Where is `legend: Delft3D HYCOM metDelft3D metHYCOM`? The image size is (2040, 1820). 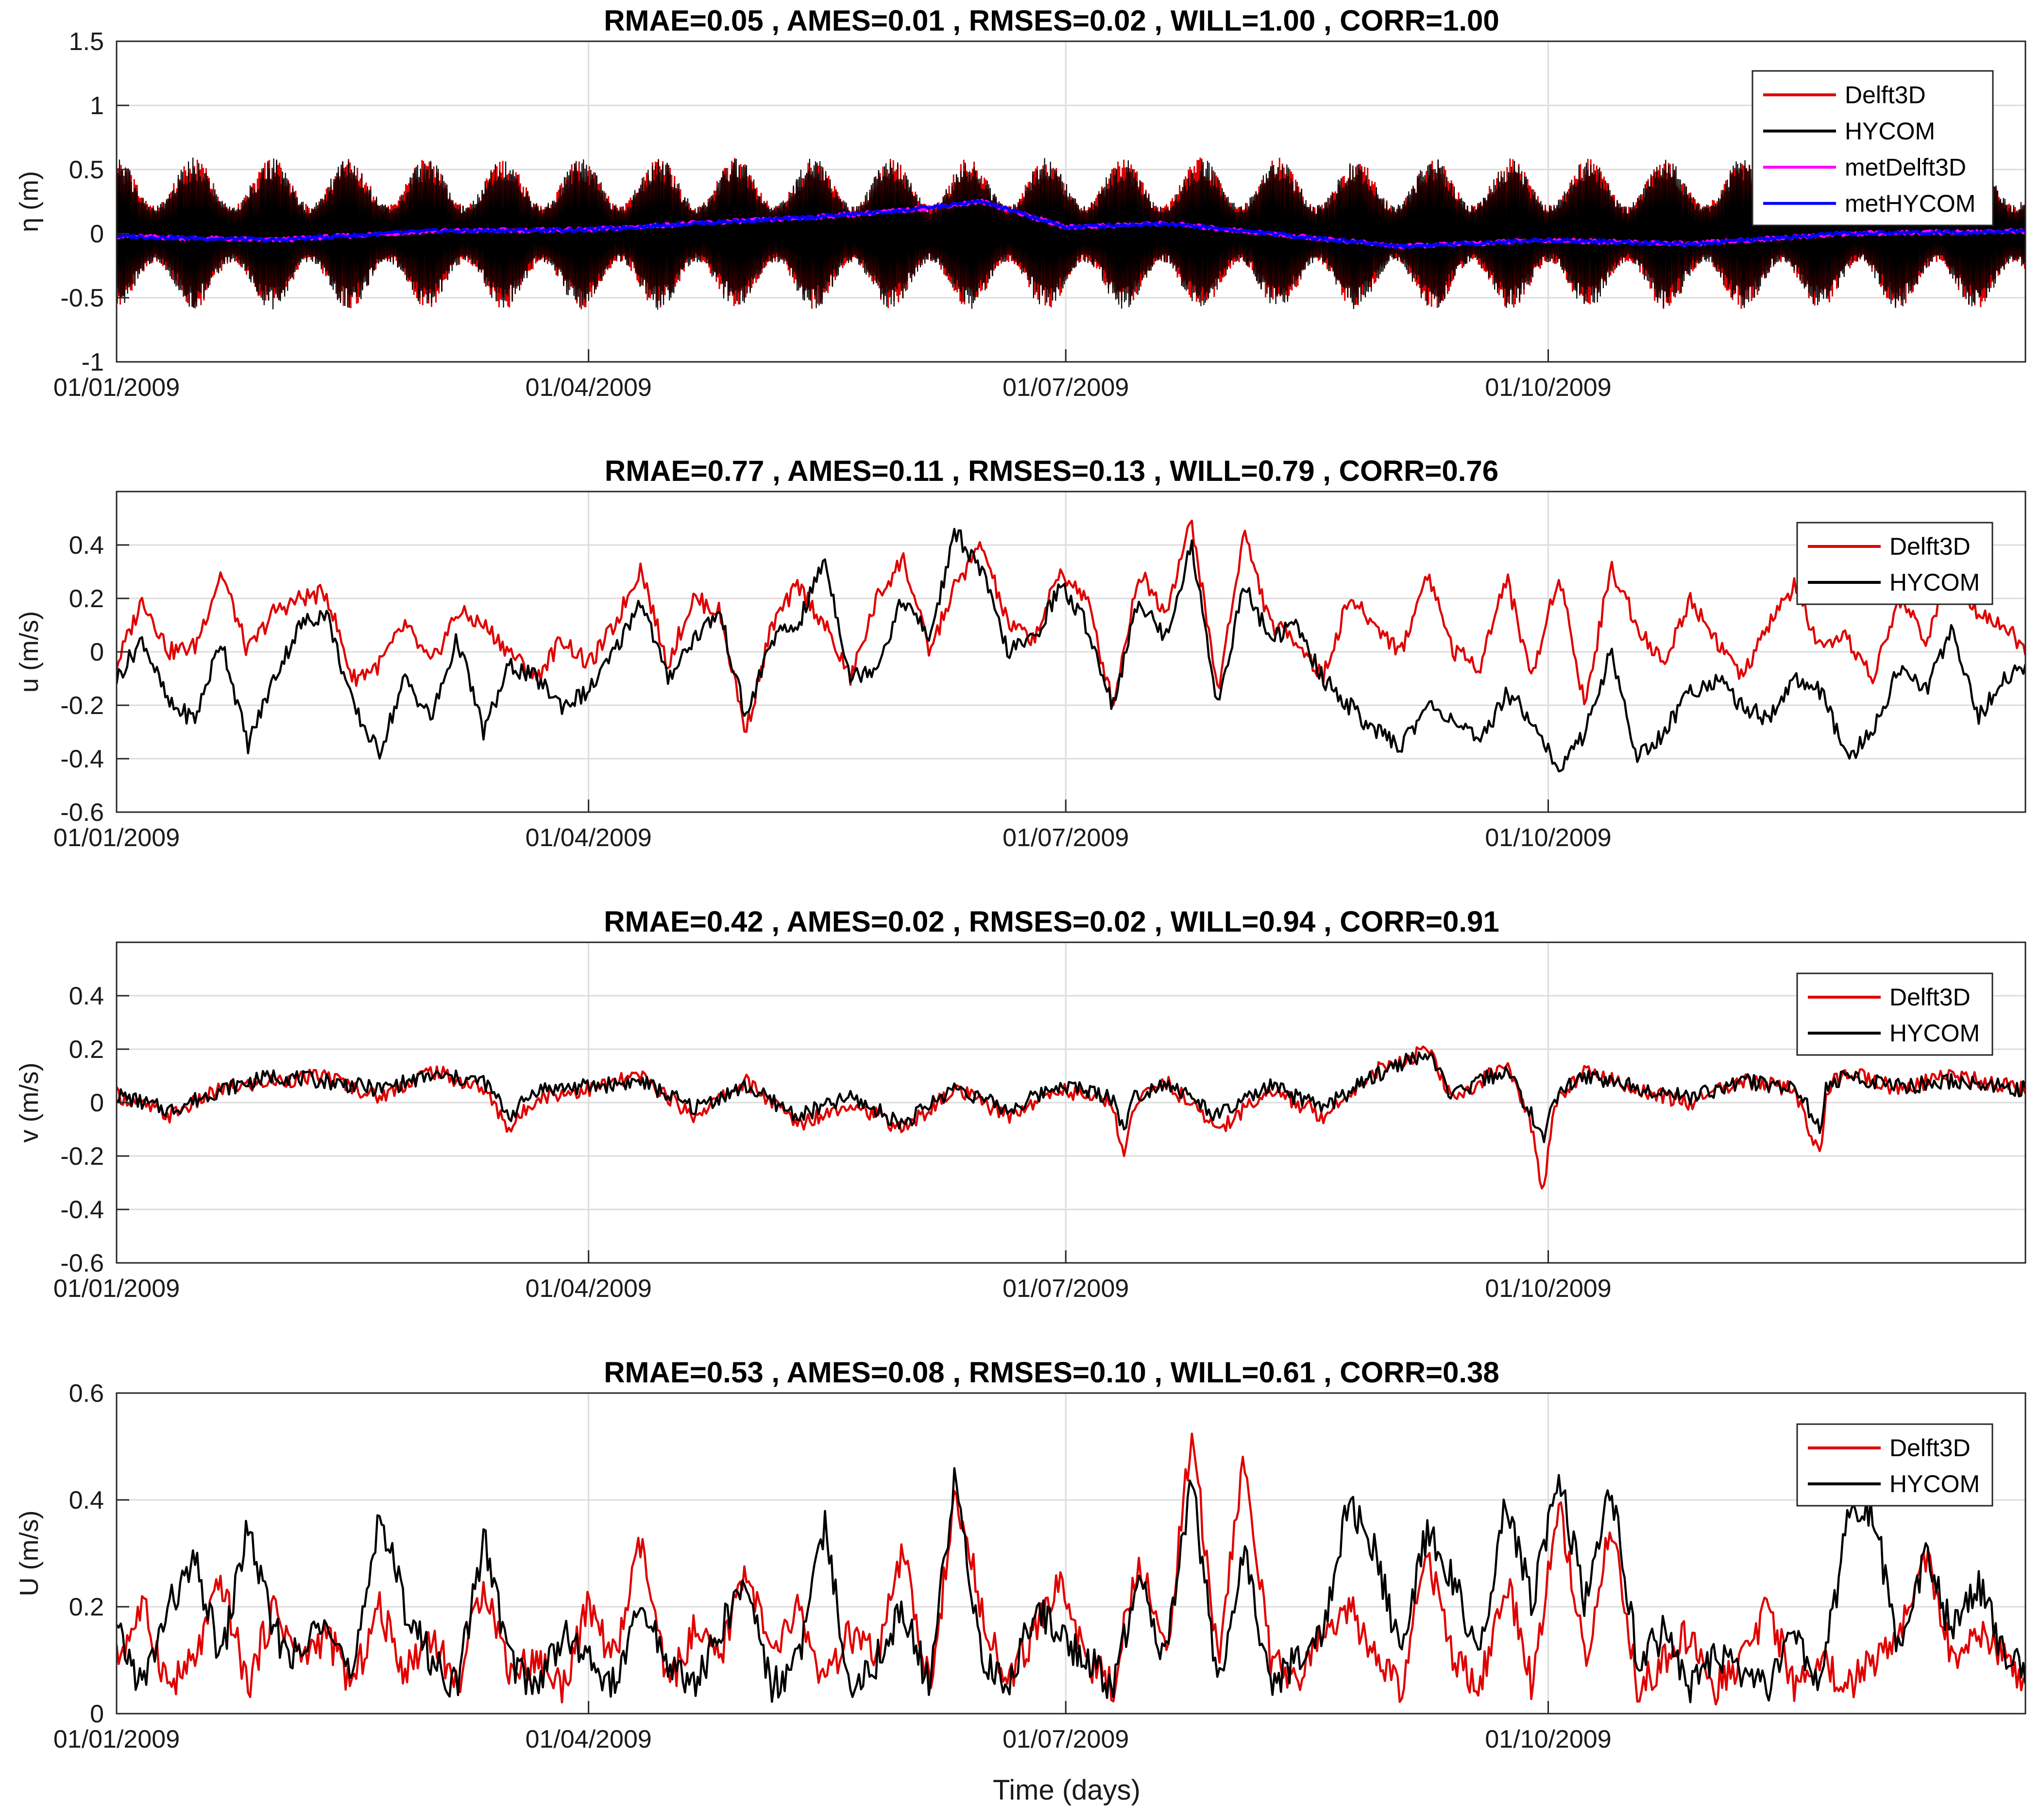
legend: Delft3D HYCOM metDelft3D metHYCOM is located at coordinates (1872, 148).